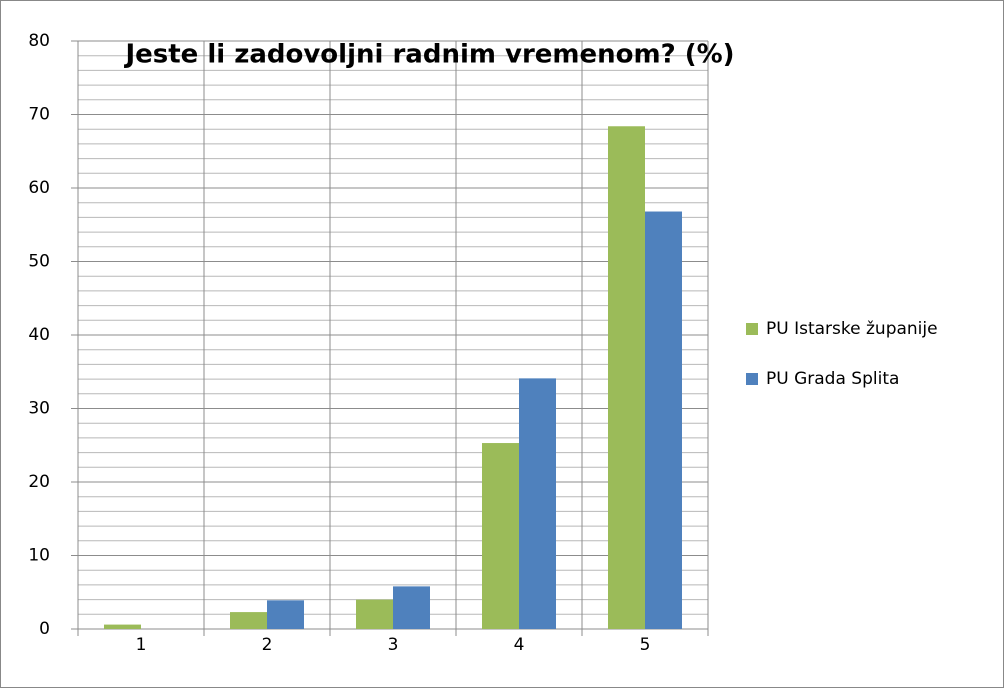 This screenshot has height=688, width=1004. What do you see at coordinates (39, 115) in the screenshot?
I see `y-tick-label: 70` at bounding box center [39, 115].